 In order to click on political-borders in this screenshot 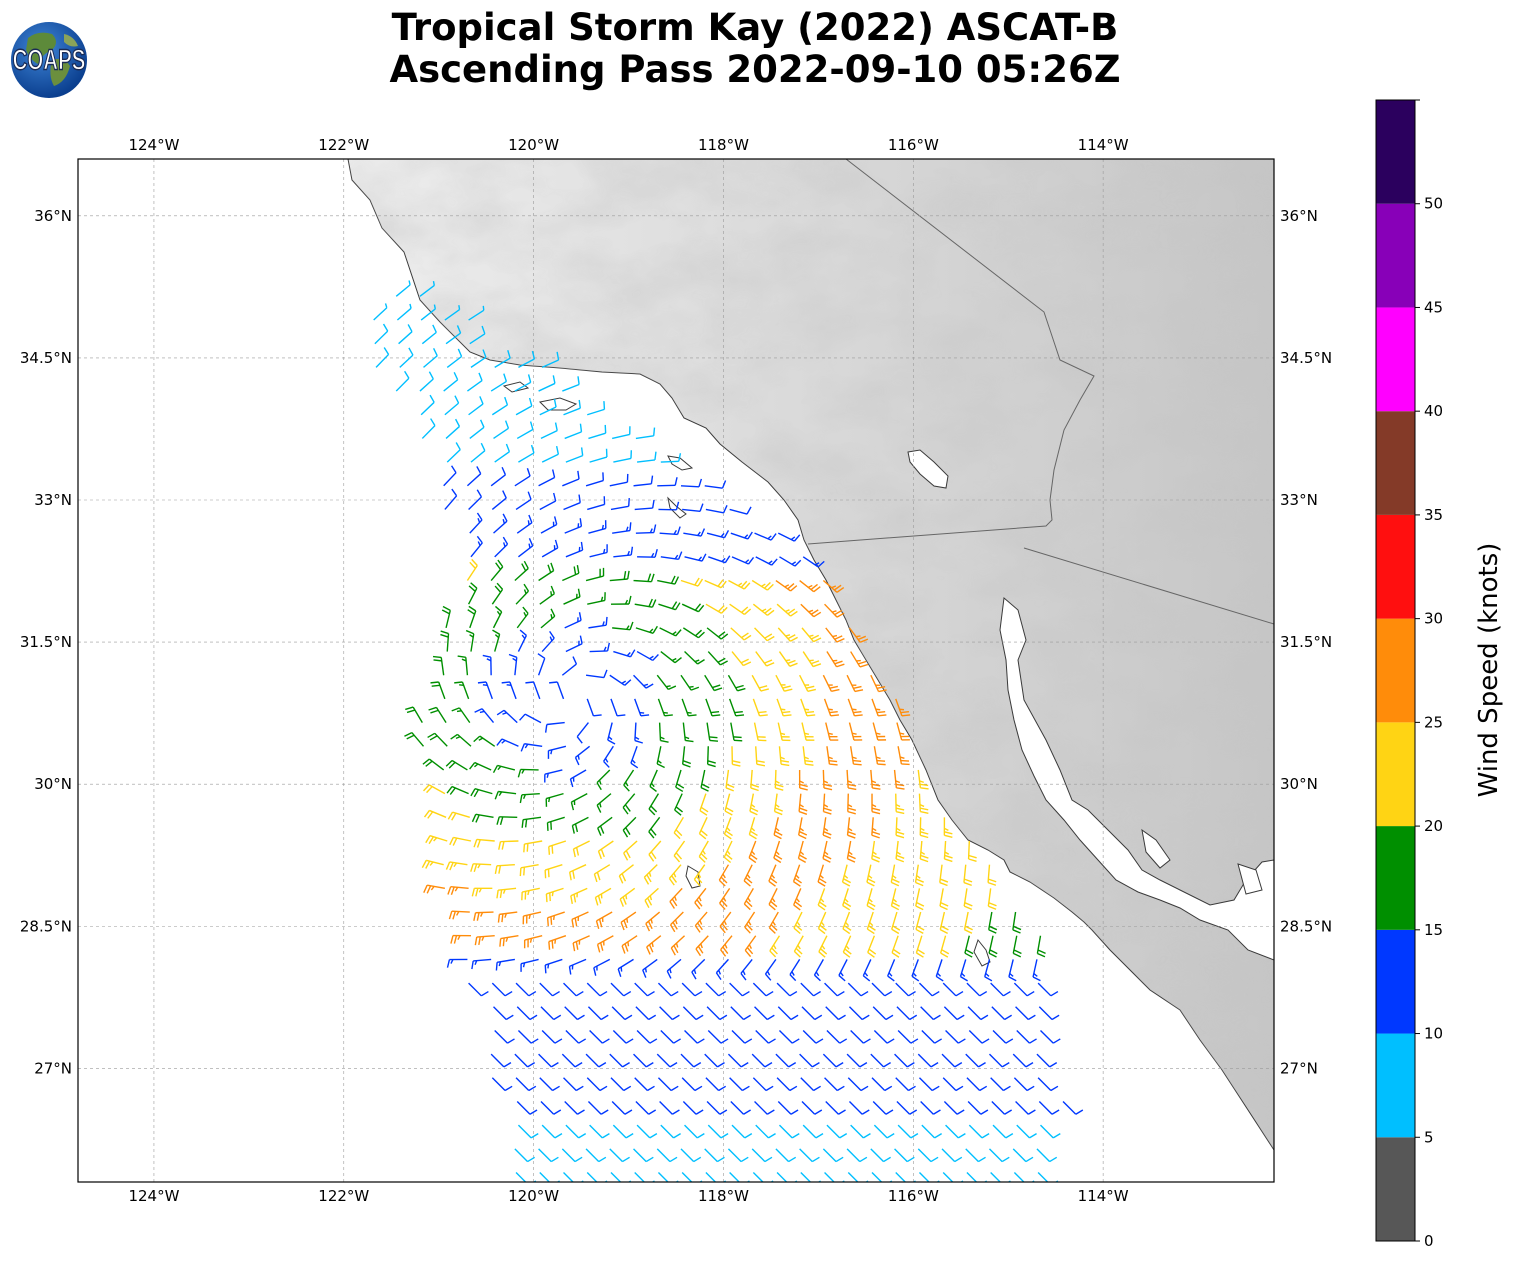, I will do `click(1040, 392)`.